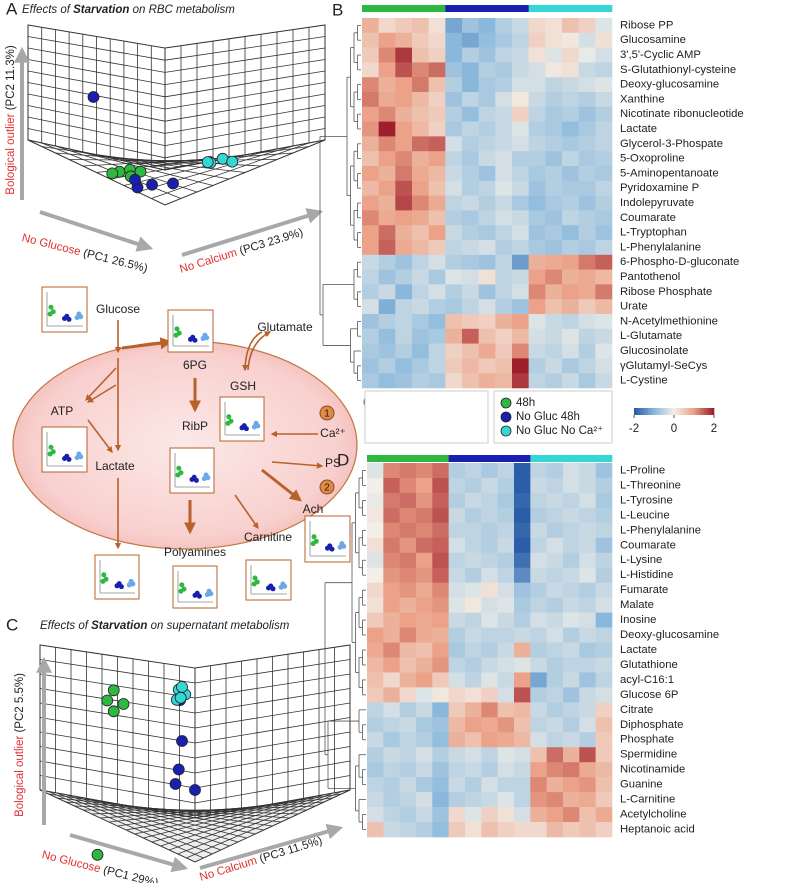 The image size is (800, 883). I want to click on row-label: Lactate, so click(638, 129).